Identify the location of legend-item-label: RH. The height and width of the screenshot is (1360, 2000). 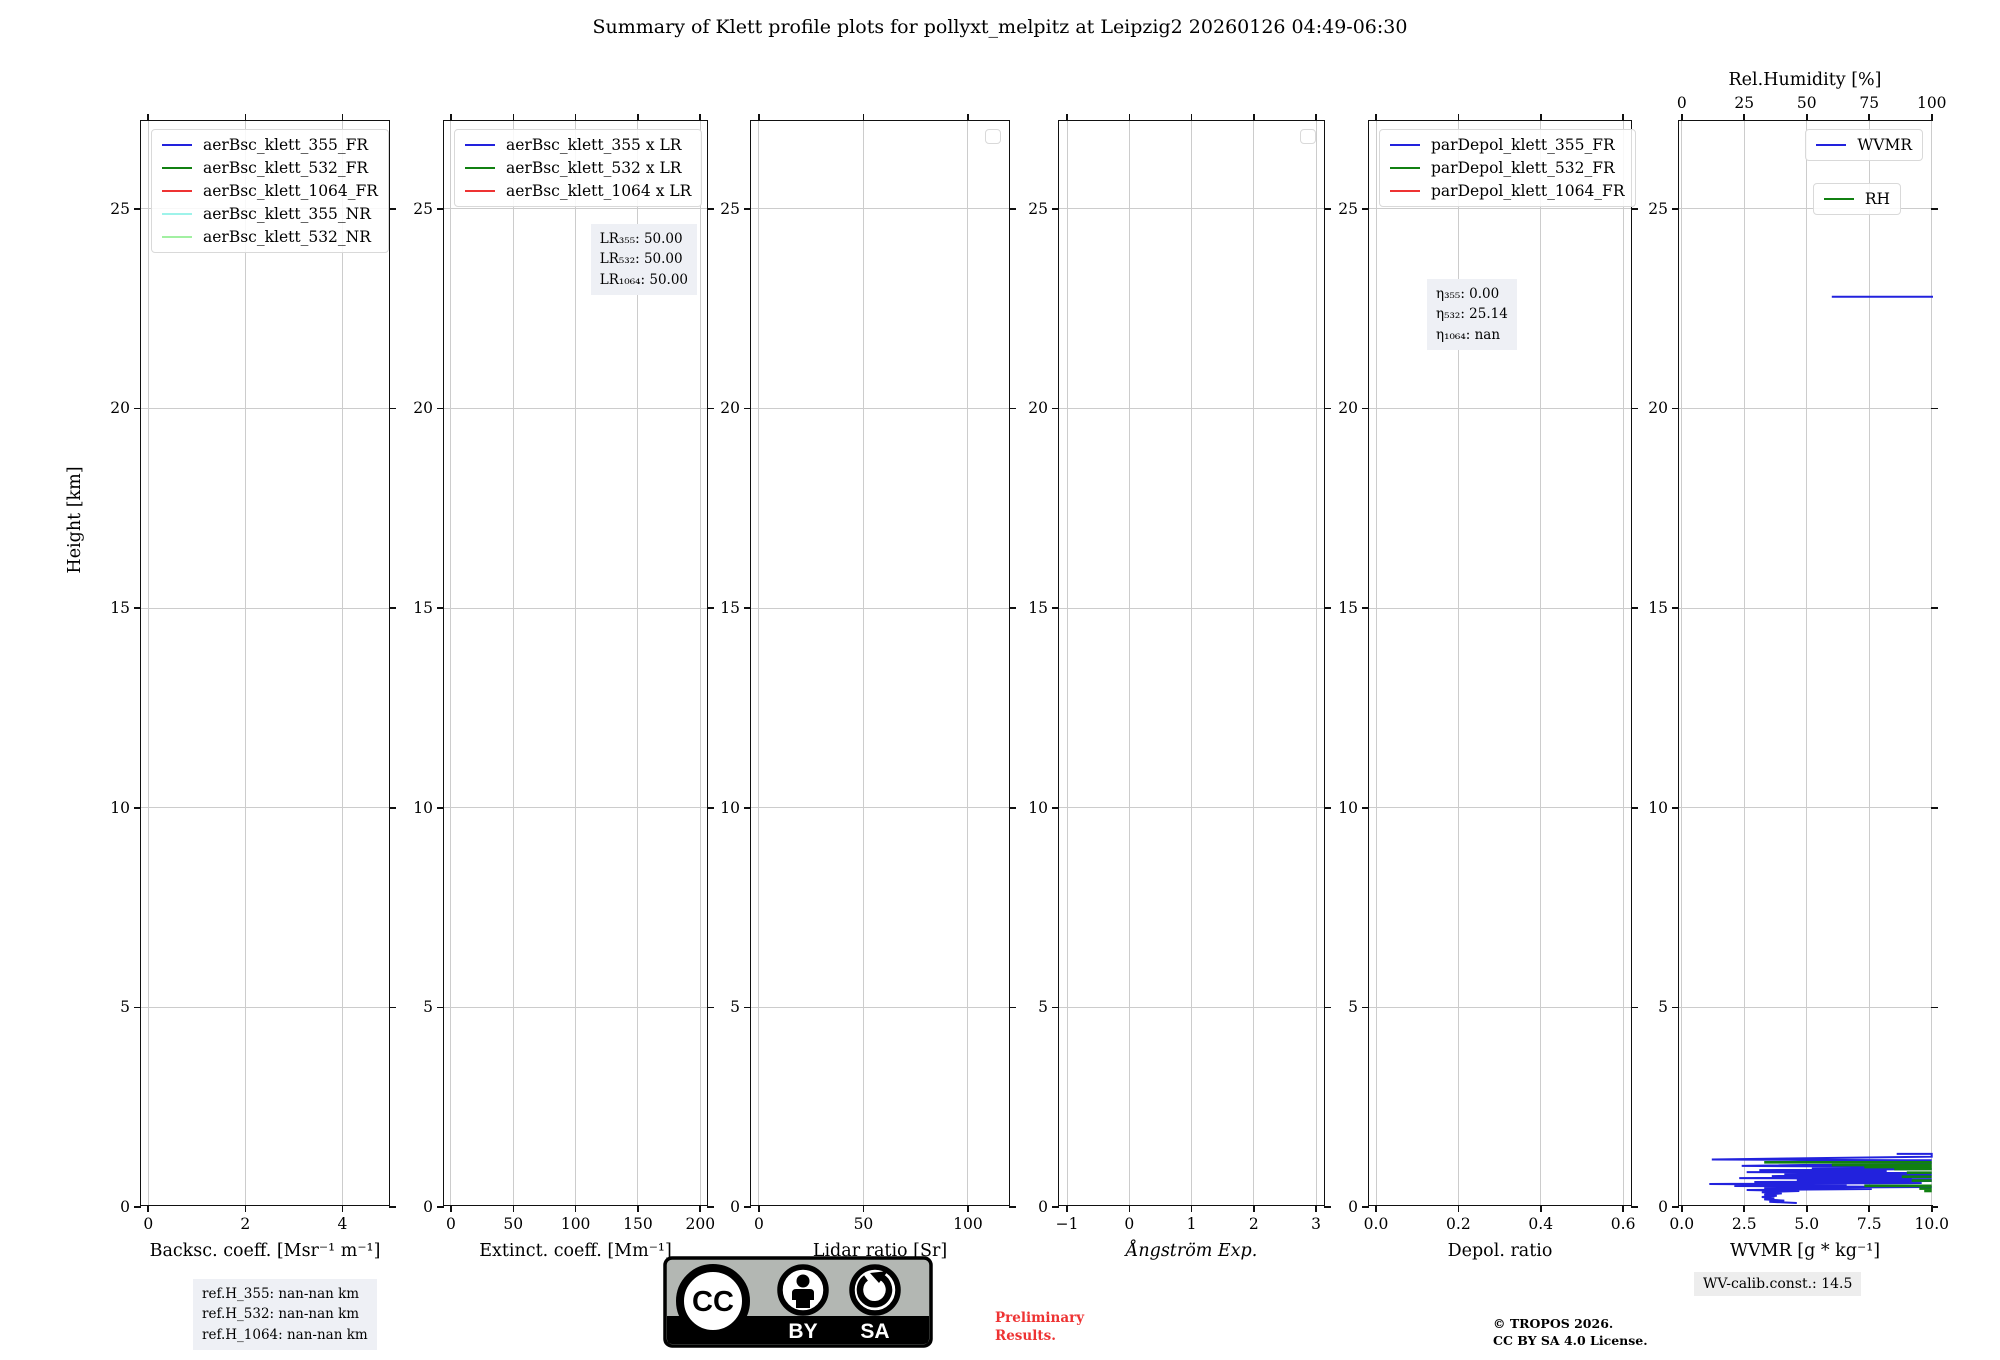
(1877, 199).